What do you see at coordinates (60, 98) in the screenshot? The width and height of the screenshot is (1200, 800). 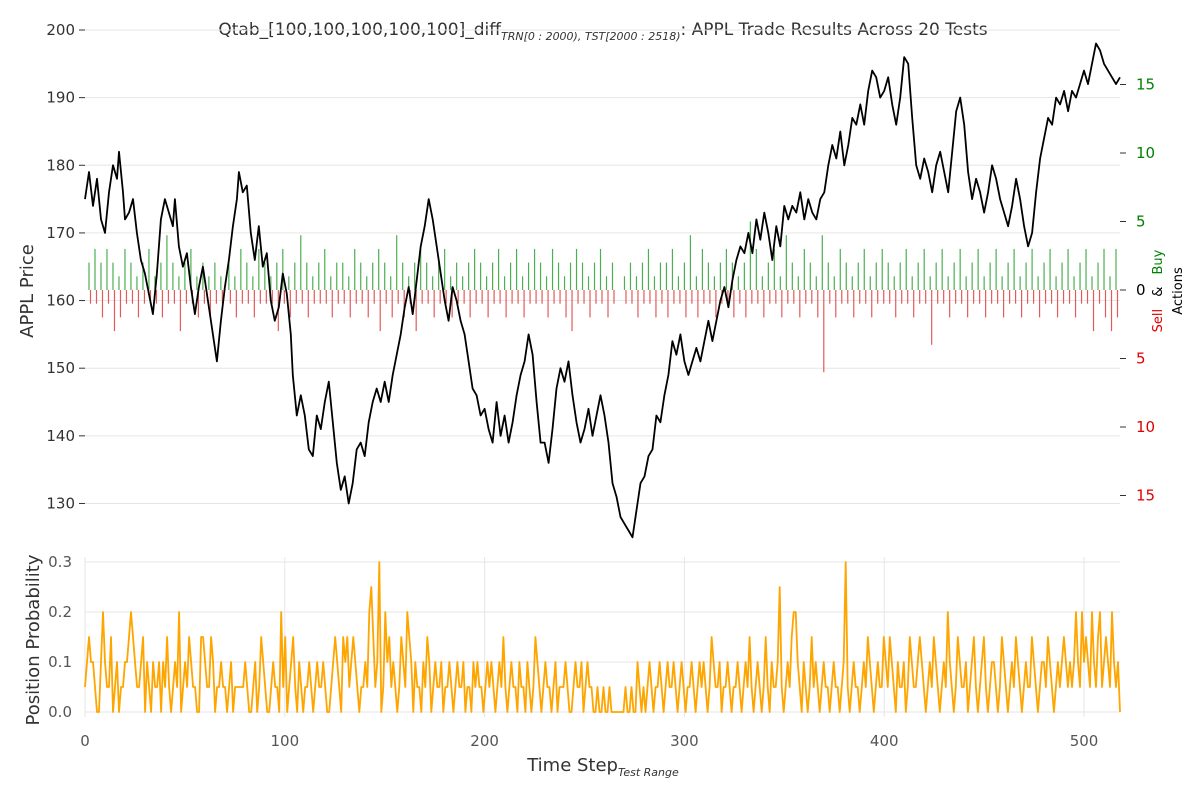 I see `price-tick-label: 190` at bounding box center [60, 98].